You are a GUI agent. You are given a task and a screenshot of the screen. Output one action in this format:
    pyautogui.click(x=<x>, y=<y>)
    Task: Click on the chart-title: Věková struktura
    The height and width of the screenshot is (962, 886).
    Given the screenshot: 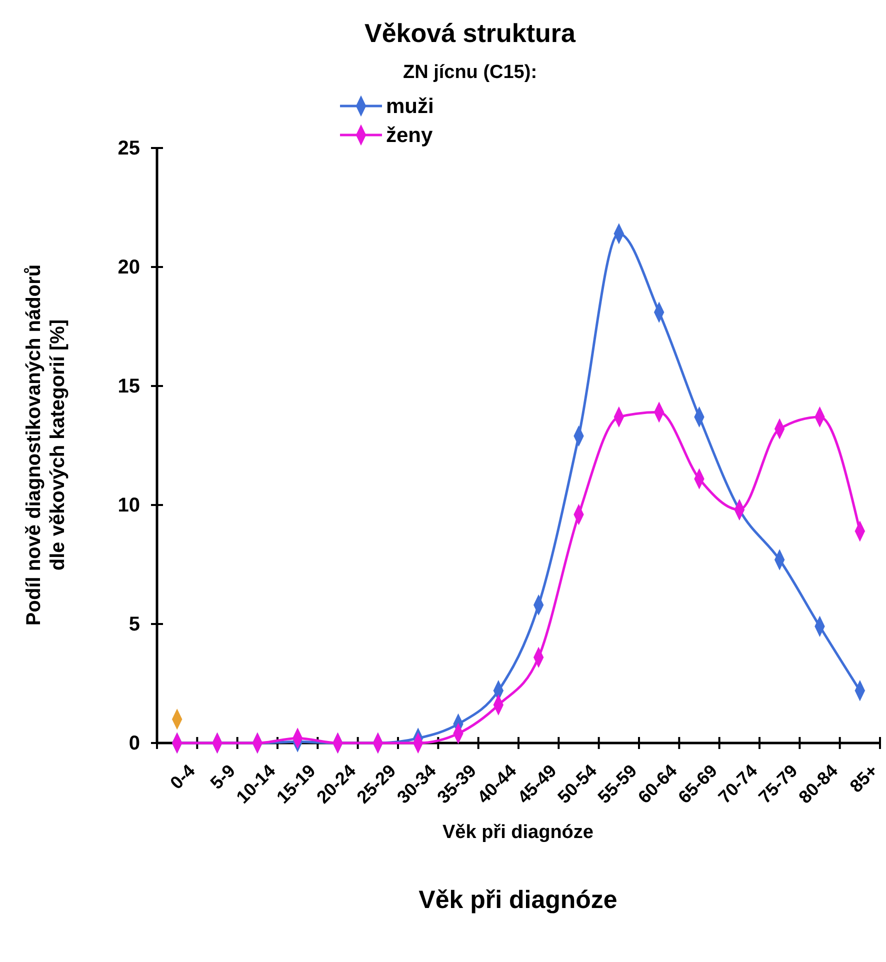 What is the action you would take?
    pyautogui.click(x=470, y=33)
    